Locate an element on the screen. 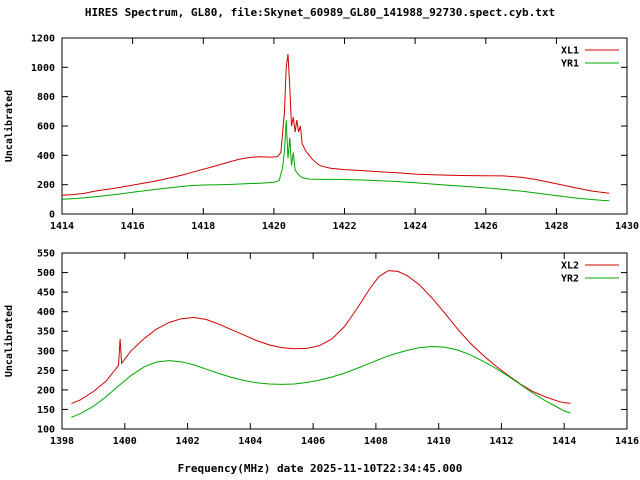 The image size is (640, 480). x-tick-label: 1418 is located at coordinates (203, 226).